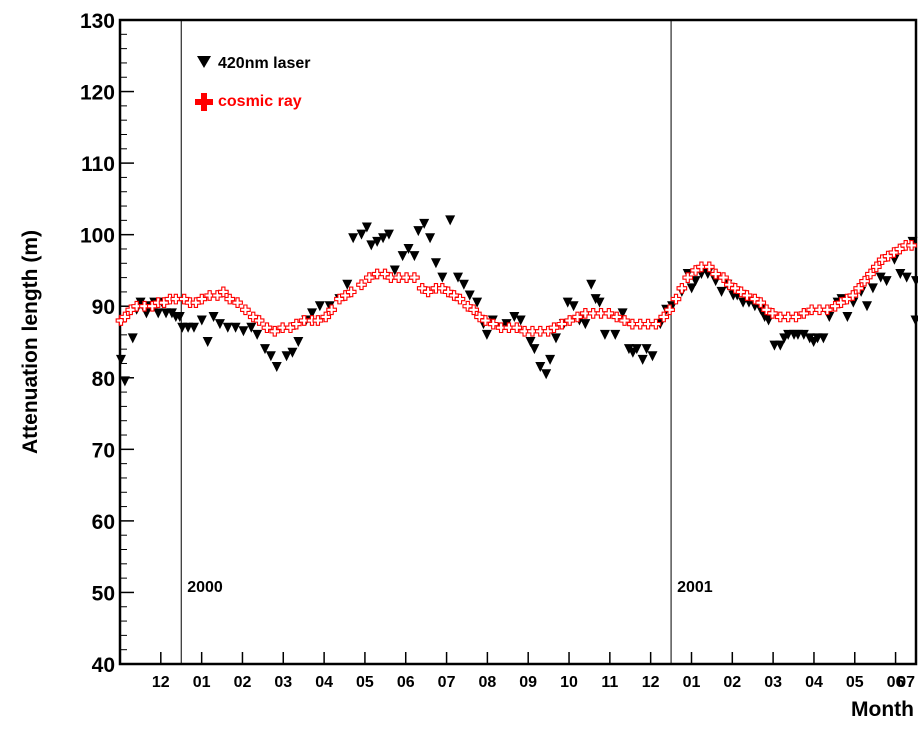  Describe the element at coordinates (98, 164) in the screenshot. I see `y-tick-label: 110` at that location.